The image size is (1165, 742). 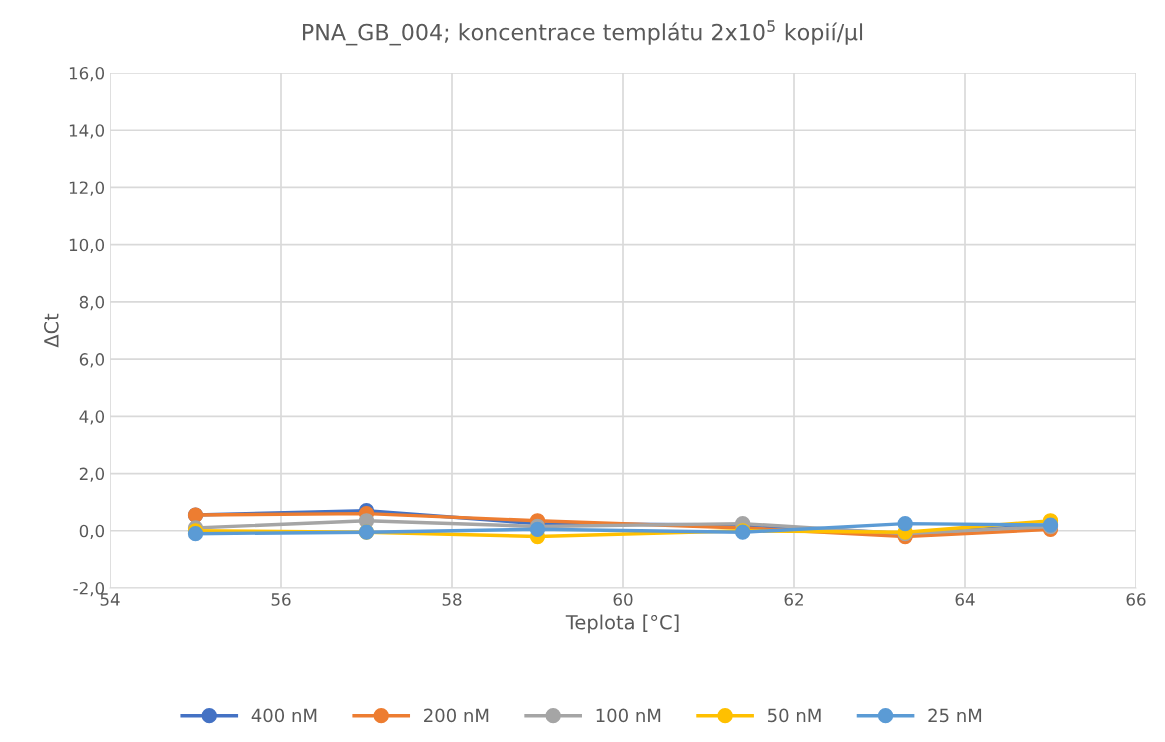 I want to click on y-tick-label: 12,0, so click(x=87, y=188).